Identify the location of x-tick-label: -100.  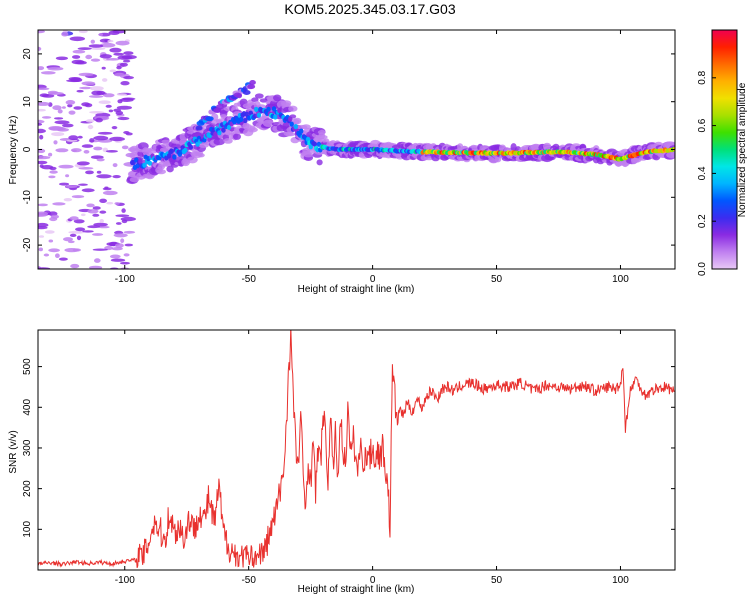
(125, 279).